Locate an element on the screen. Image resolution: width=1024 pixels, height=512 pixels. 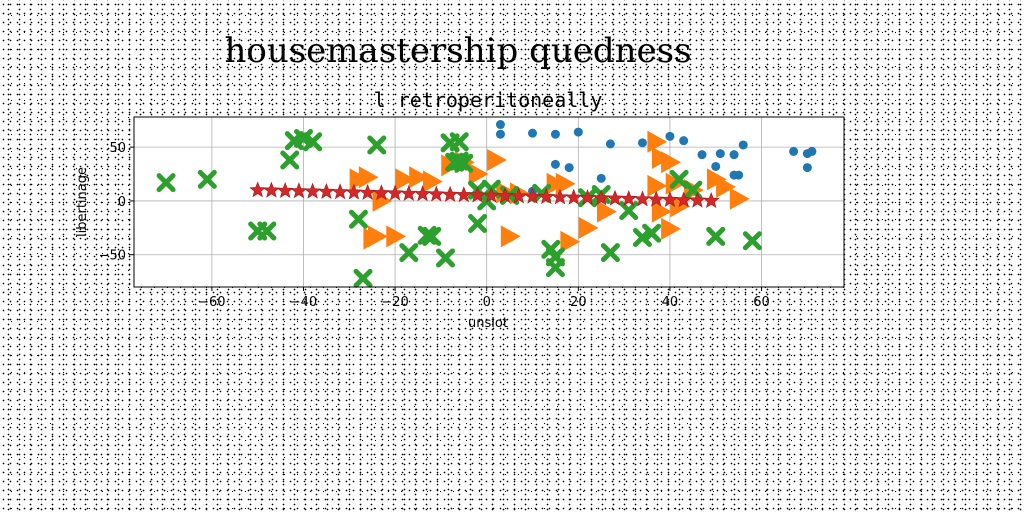
x-tick-label: −40 is located at coordinates (303, 302).